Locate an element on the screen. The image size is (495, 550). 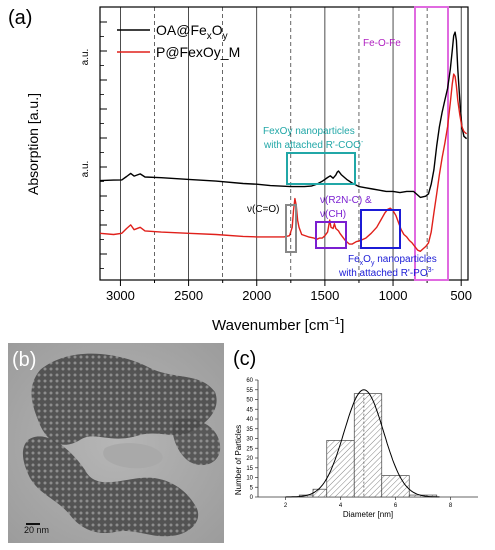
y-axis-ticks is located at coordinates (103, 145).